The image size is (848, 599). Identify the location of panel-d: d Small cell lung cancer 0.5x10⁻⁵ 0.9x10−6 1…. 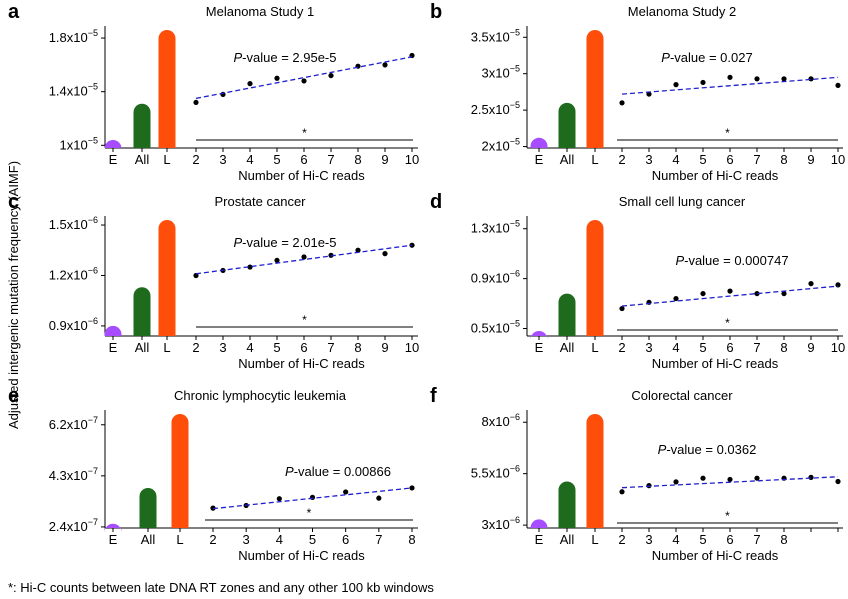
(637, 281).